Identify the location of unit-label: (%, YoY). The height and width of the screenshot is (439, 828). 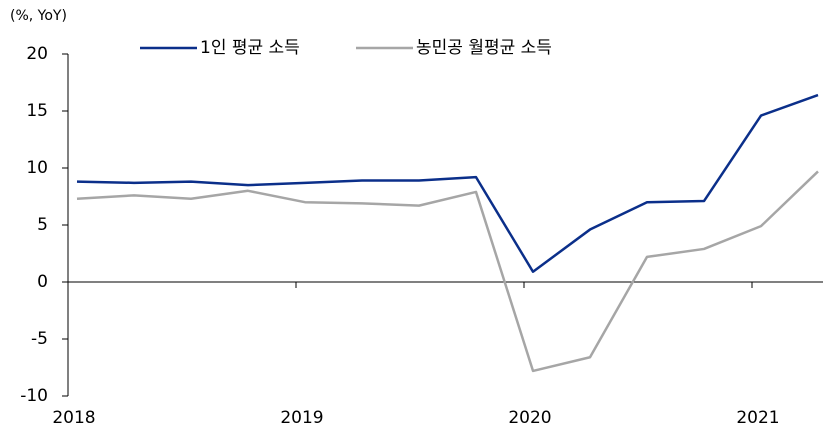
(38, 16).